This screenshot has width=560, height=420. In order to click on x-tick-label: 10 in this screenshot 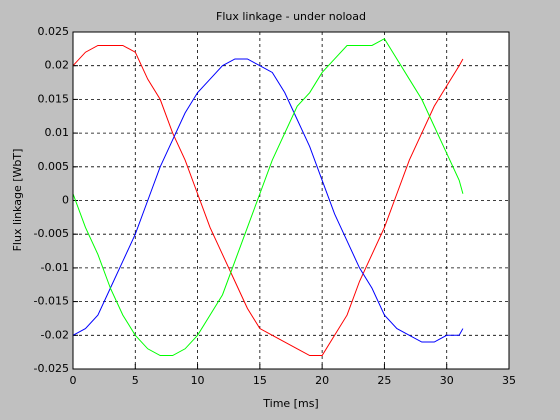, I will do `click(198, 380)`.